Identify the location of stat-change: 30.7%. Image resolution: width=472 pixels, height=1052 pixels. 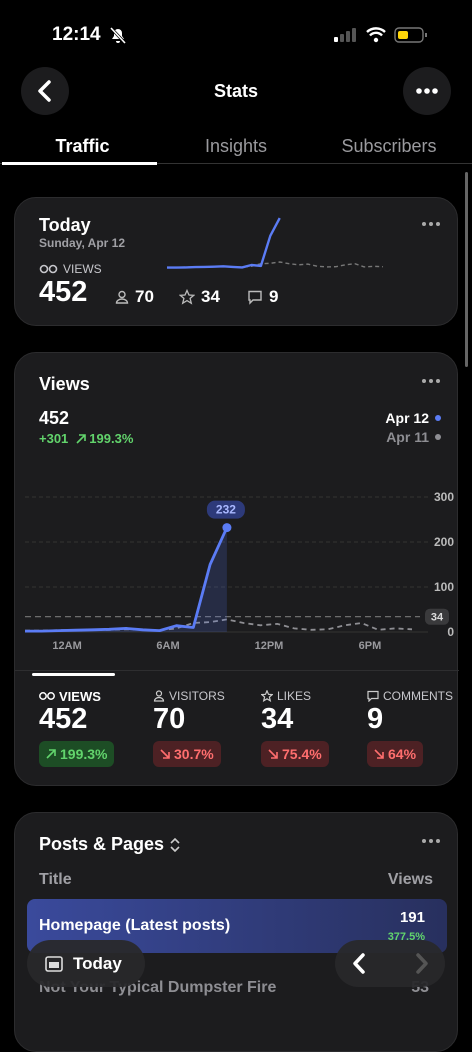
(187, 754).